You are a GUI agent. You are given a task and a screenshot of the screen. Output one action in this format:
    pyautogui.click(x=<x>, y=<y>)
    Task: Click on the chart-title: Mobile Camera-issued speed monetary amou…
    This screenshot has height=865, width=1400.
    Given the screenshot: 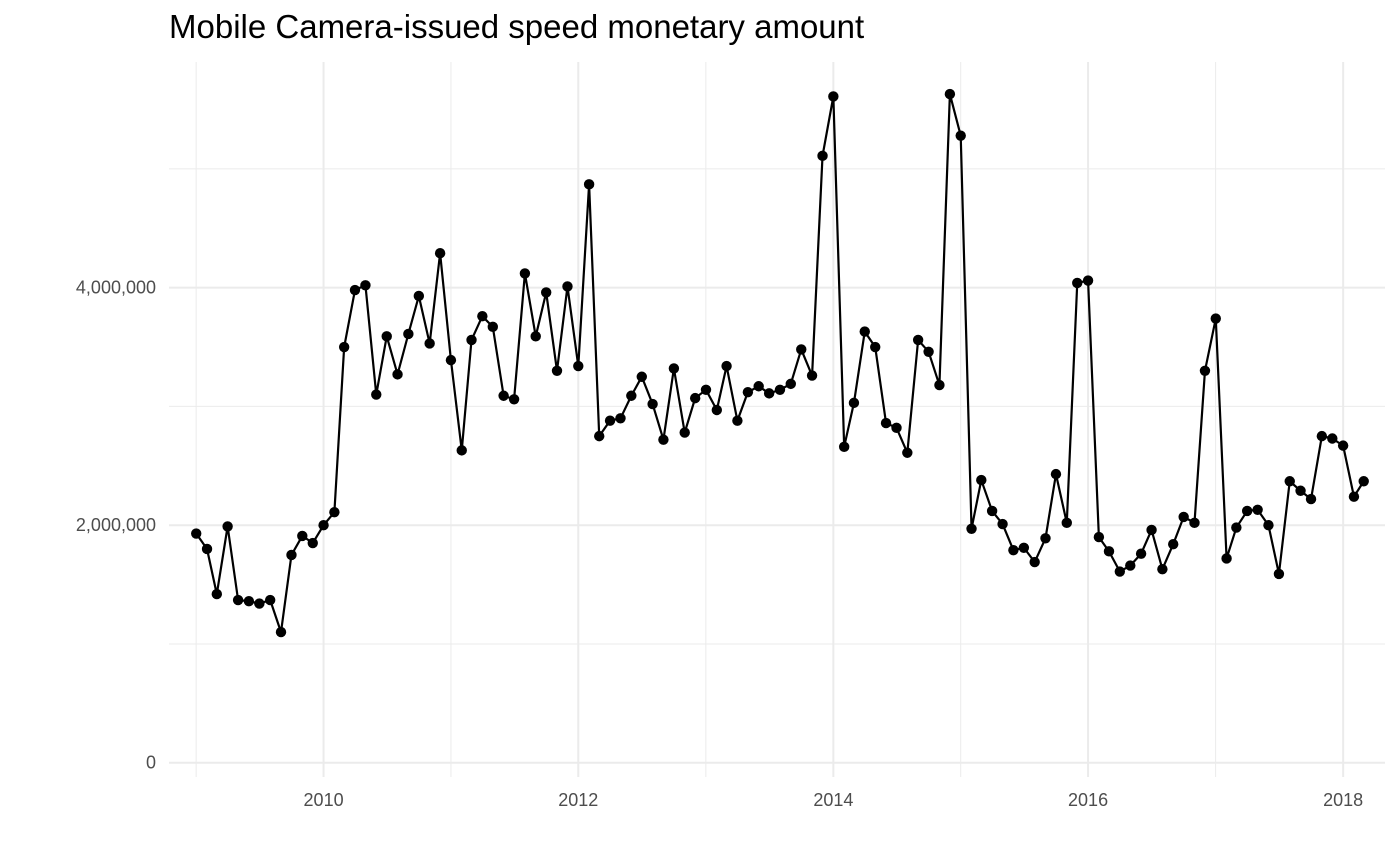 What is the action you would take?
    pyautogui.click(x=517, y=26)
    